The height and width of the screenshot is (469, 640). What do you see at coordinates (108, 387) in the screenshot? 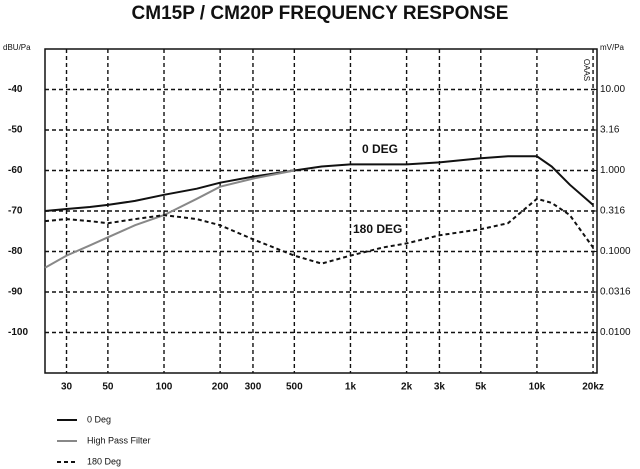
I see `x-tick-label: 50` at bounding box center [108, 387].